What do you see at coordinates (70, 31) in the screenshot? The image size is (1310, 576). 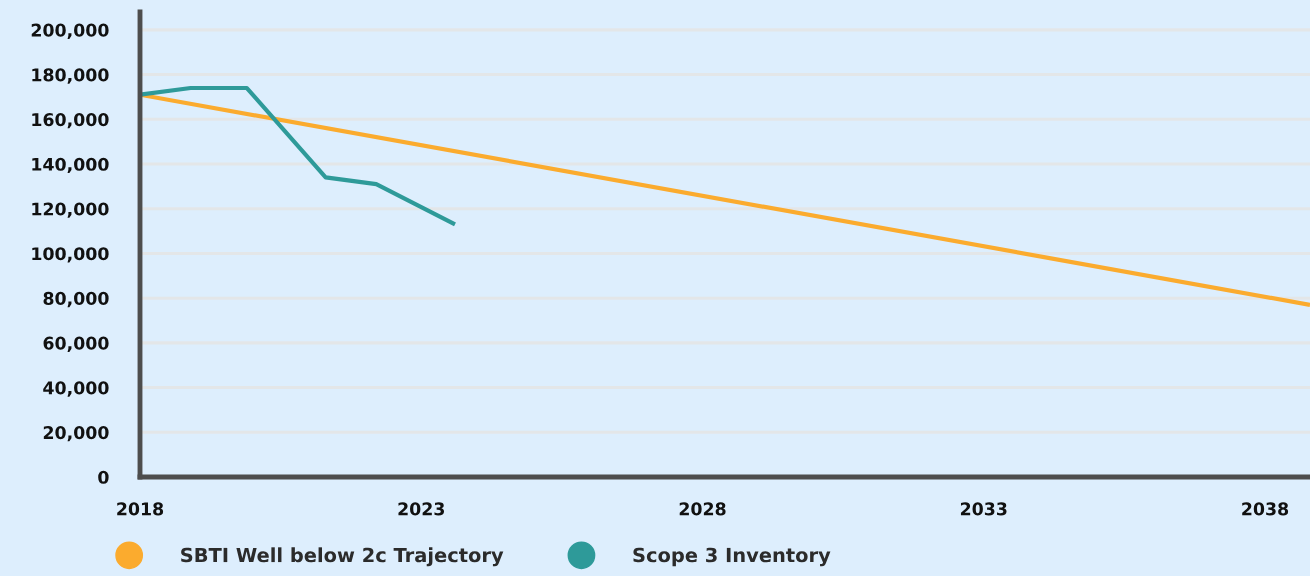 I see `y-tick-label: 200,000` at bounding box center [70, 31].